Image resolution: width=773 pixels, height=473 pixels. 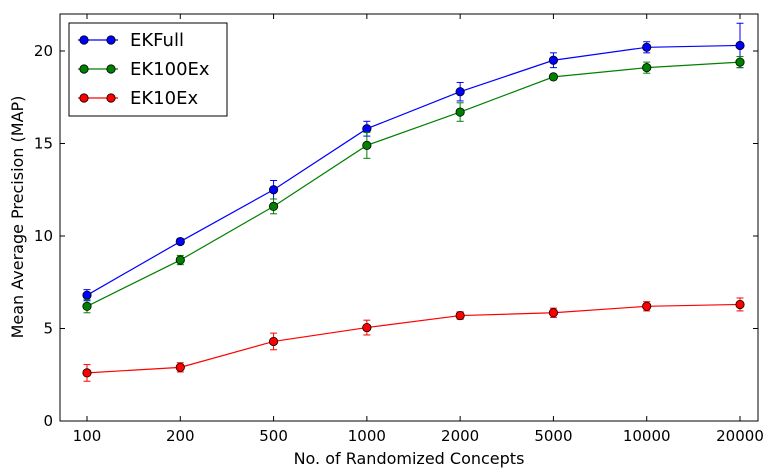 I want to click on x-tick-label: 200, so click(x=180, y=436).